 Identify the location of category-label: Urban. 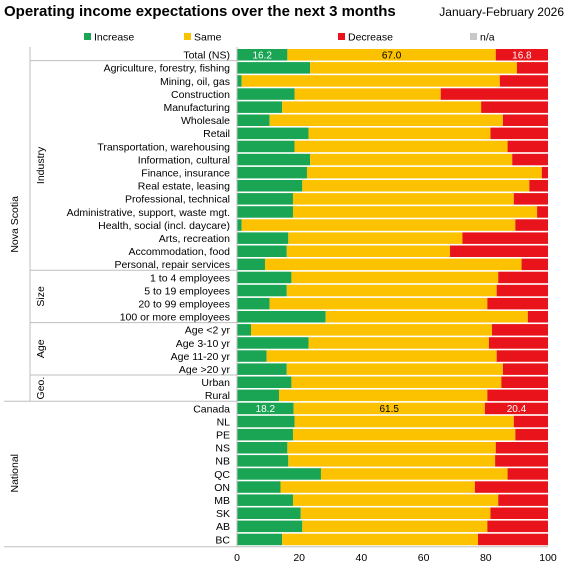
(215, 383).